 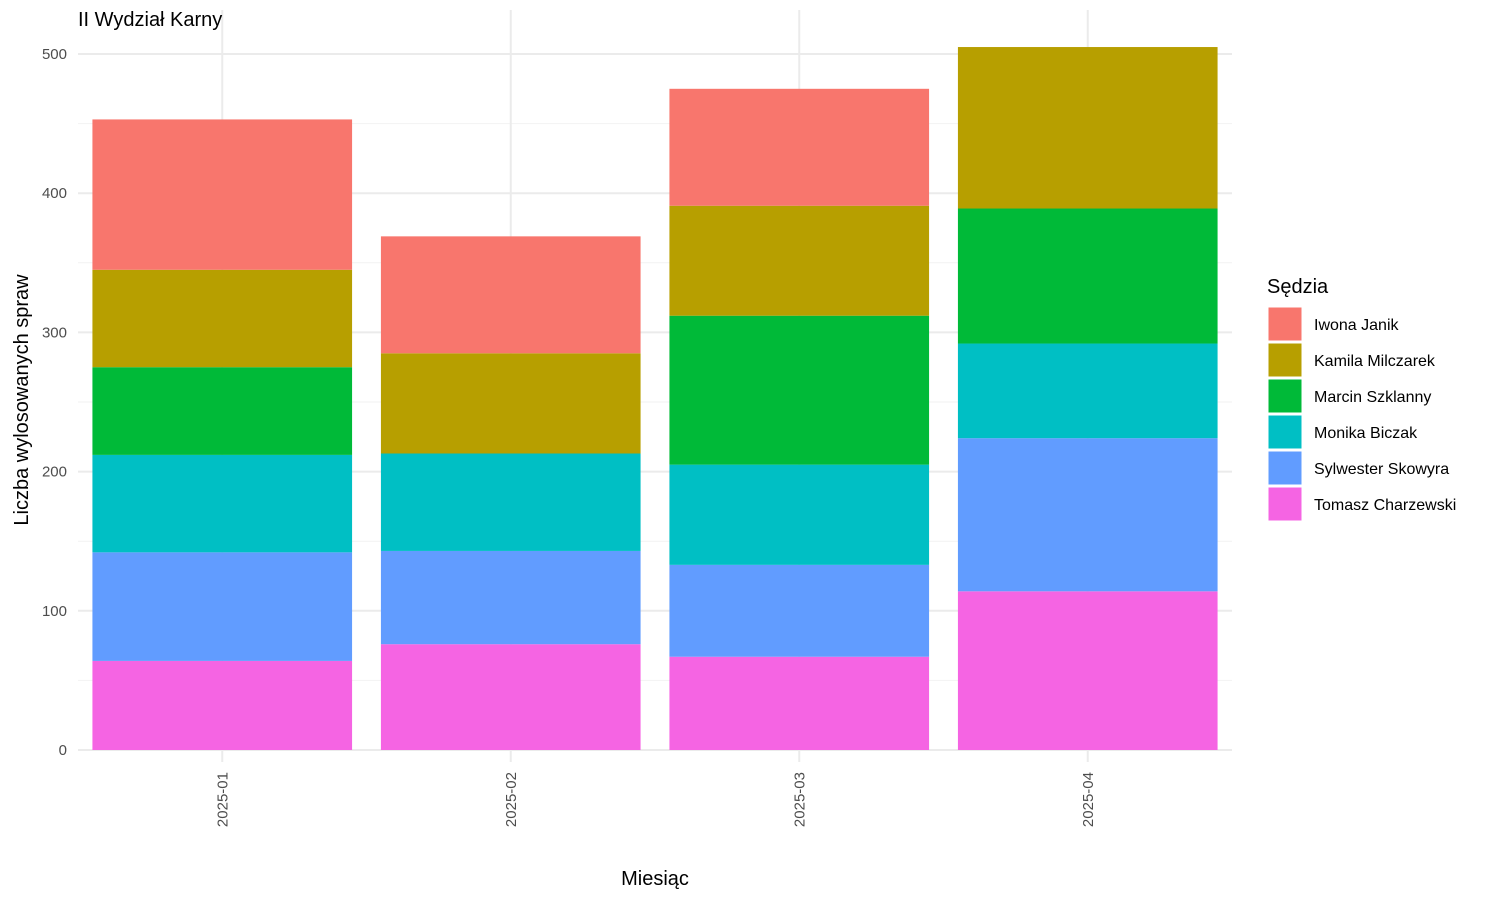 What do you see at coordinates (1356, 325) in the screenshot?
I see `legend-label: Iwona Janik` at bounding box center [1356, 325].